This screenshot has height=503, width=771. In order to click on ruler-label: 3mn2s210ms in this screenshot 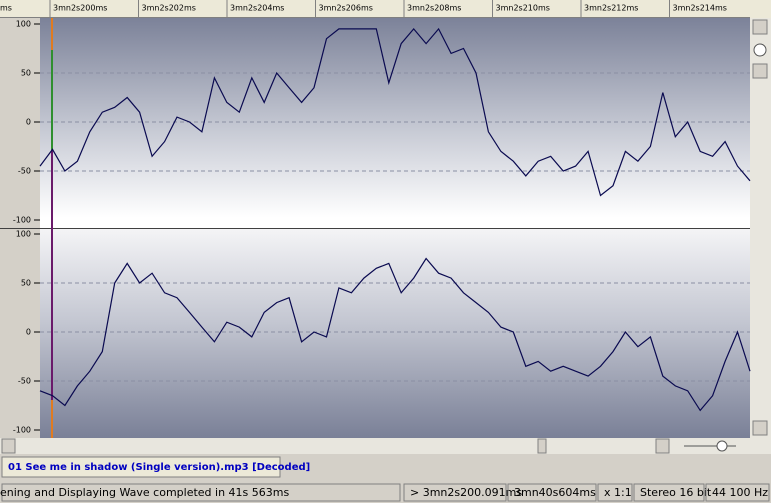, I will do `click(523, 8)`.